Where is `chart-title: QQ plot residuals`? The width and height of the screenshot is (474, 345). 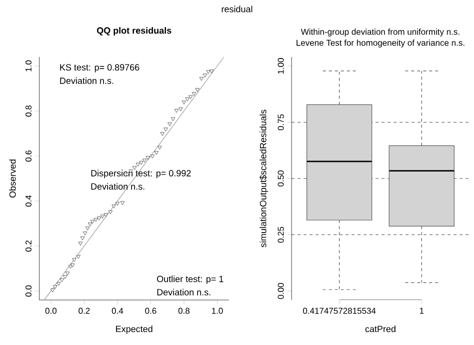 chart-title: QQ plot residuals is located at coordinates (134, 31).